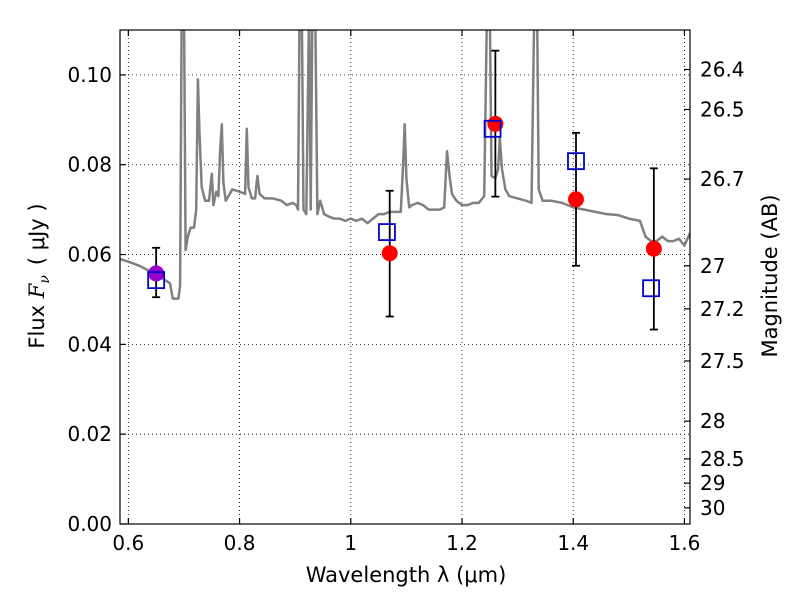 The width and height of the screenshot is (800, 600). Describe the element at coordinates (770, 275) in the screenshot. I see `magnitude-axis-label: Magnitude (AB)` at that location.